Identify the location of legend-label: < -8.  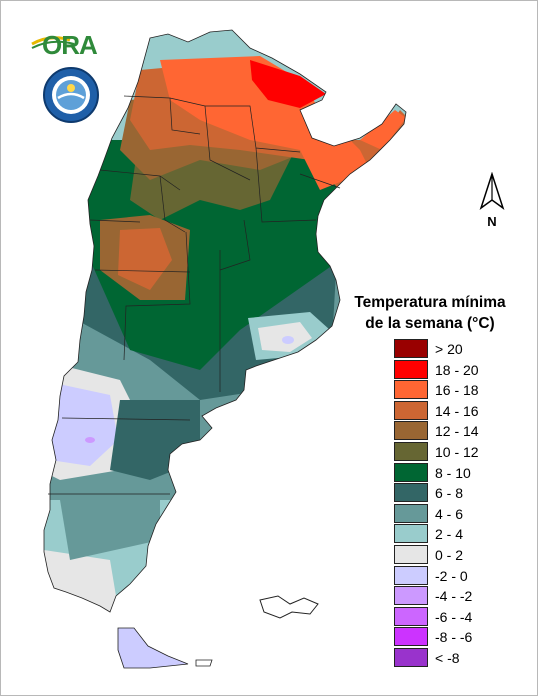
(447, 657).